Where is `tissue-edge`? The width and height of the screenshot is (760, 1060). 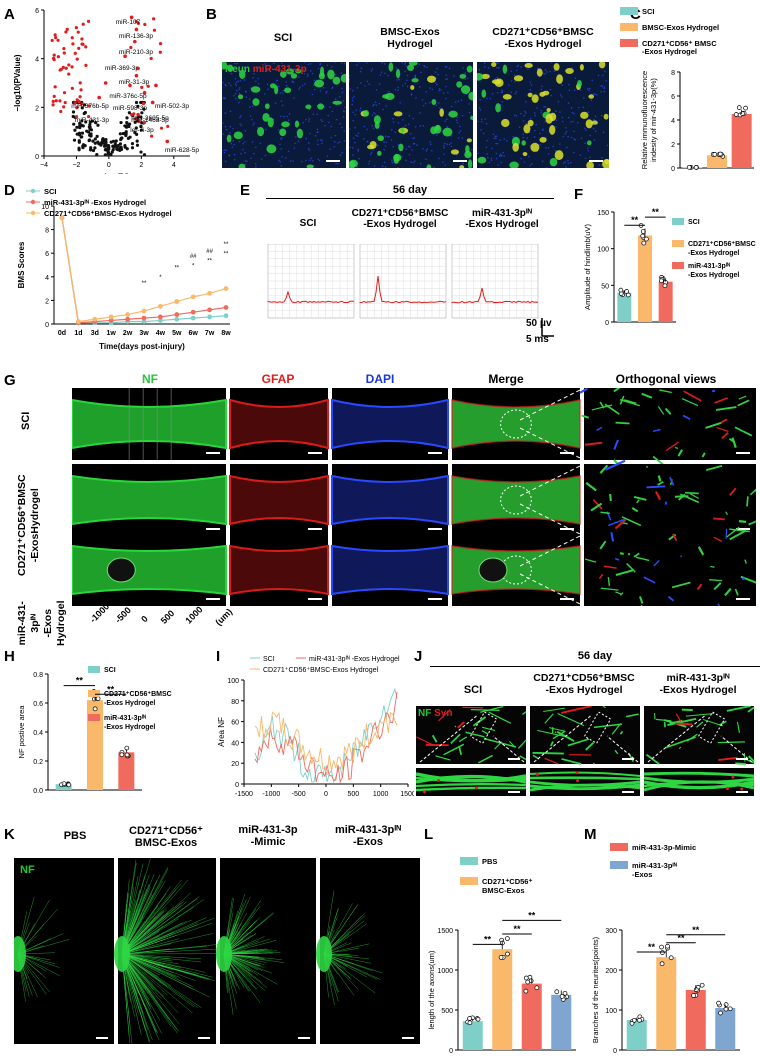 tissue-edge is located at coordinates (279, 570).